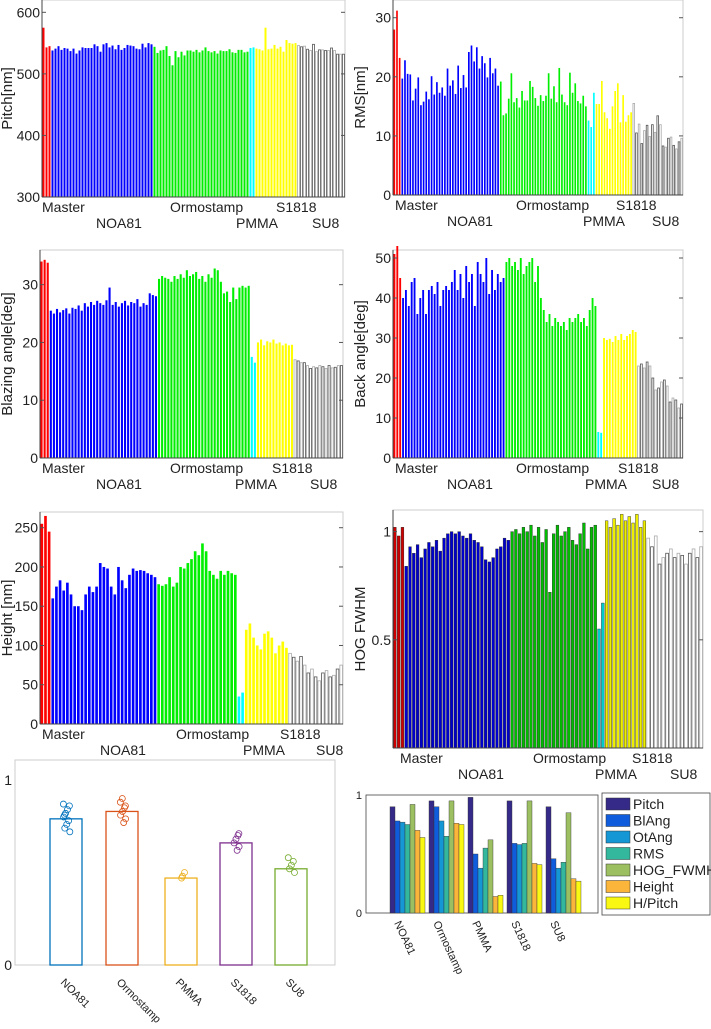 The height and width of the screenshot is (1029, 711). I want to click on legend-entry: H/Pitch, so click(655, 903).